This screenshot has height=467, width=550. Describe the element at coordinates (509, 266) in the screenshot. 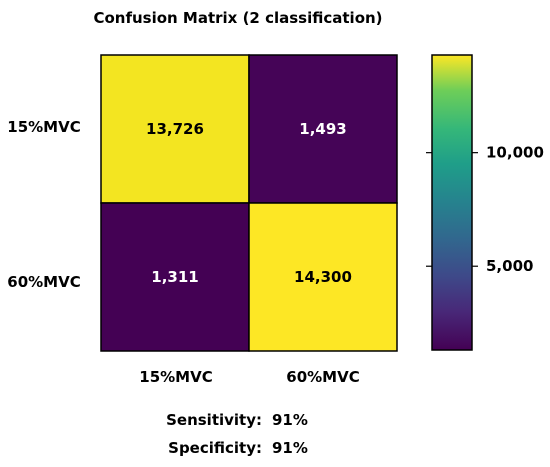

I see `colorbar-tick-label: 5,000` at that location.